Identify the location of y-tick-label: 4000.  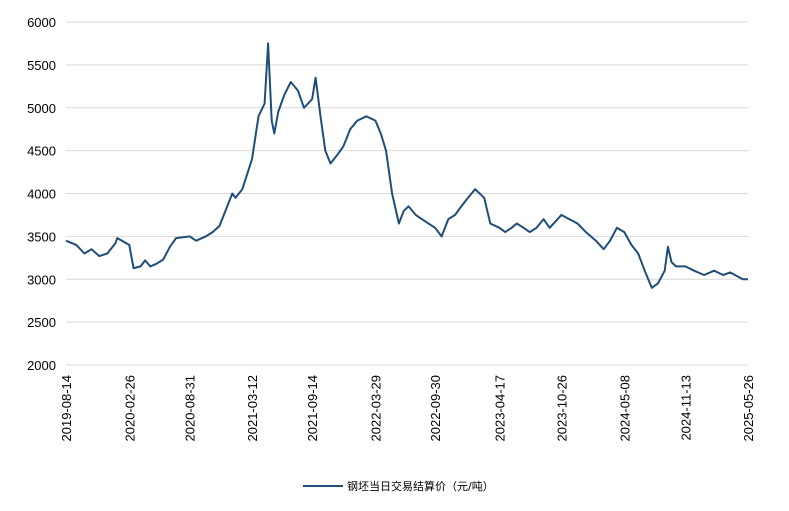
(41, 194).